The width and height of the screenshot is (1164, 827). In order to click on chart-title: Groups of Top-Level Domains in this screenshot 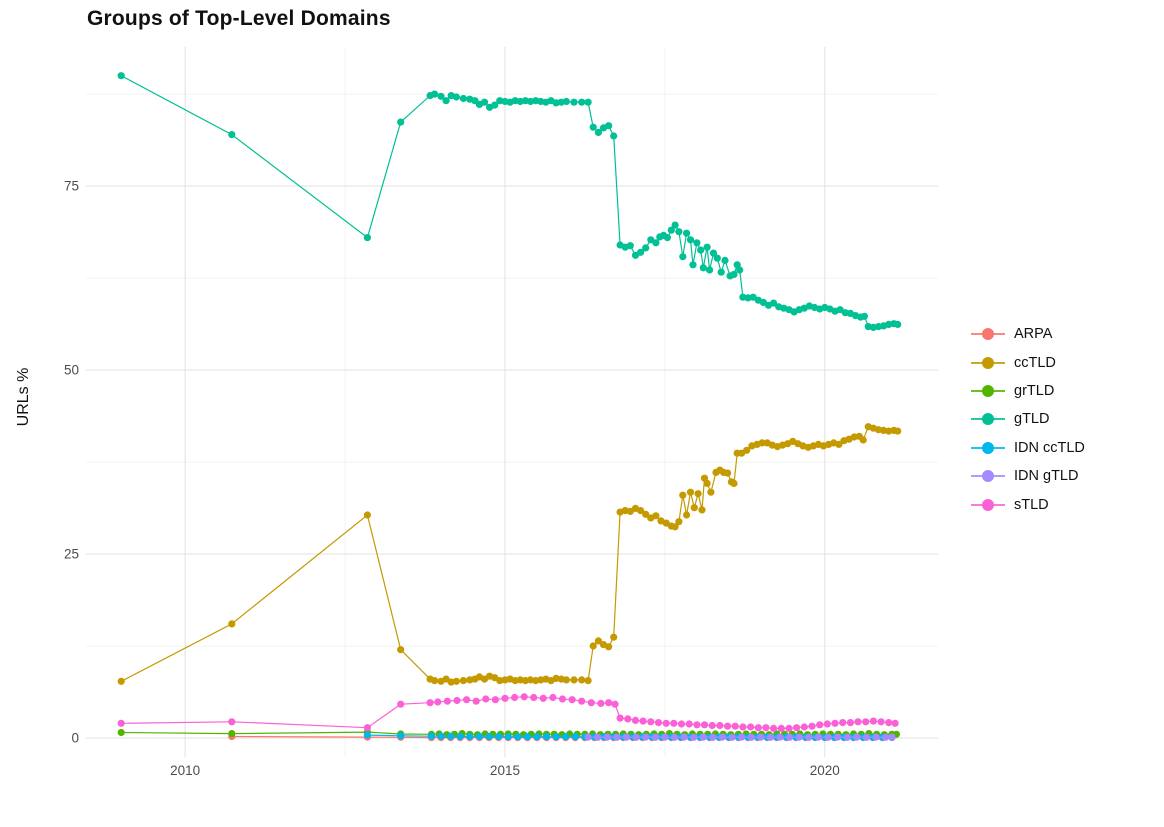, I will do `click(239, 18)`.